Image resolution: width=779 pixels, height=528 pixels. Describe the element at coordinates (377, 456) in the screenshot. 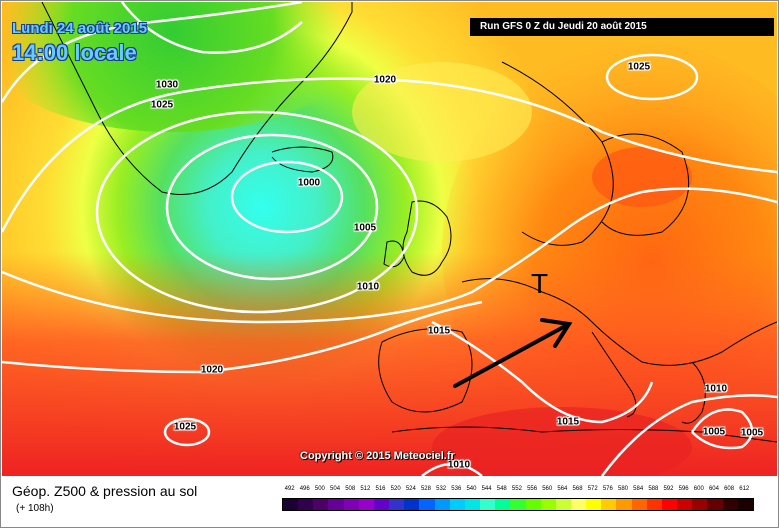

I see `copyright-text: Copyright © 2015 Meteociel.fr` at that location.